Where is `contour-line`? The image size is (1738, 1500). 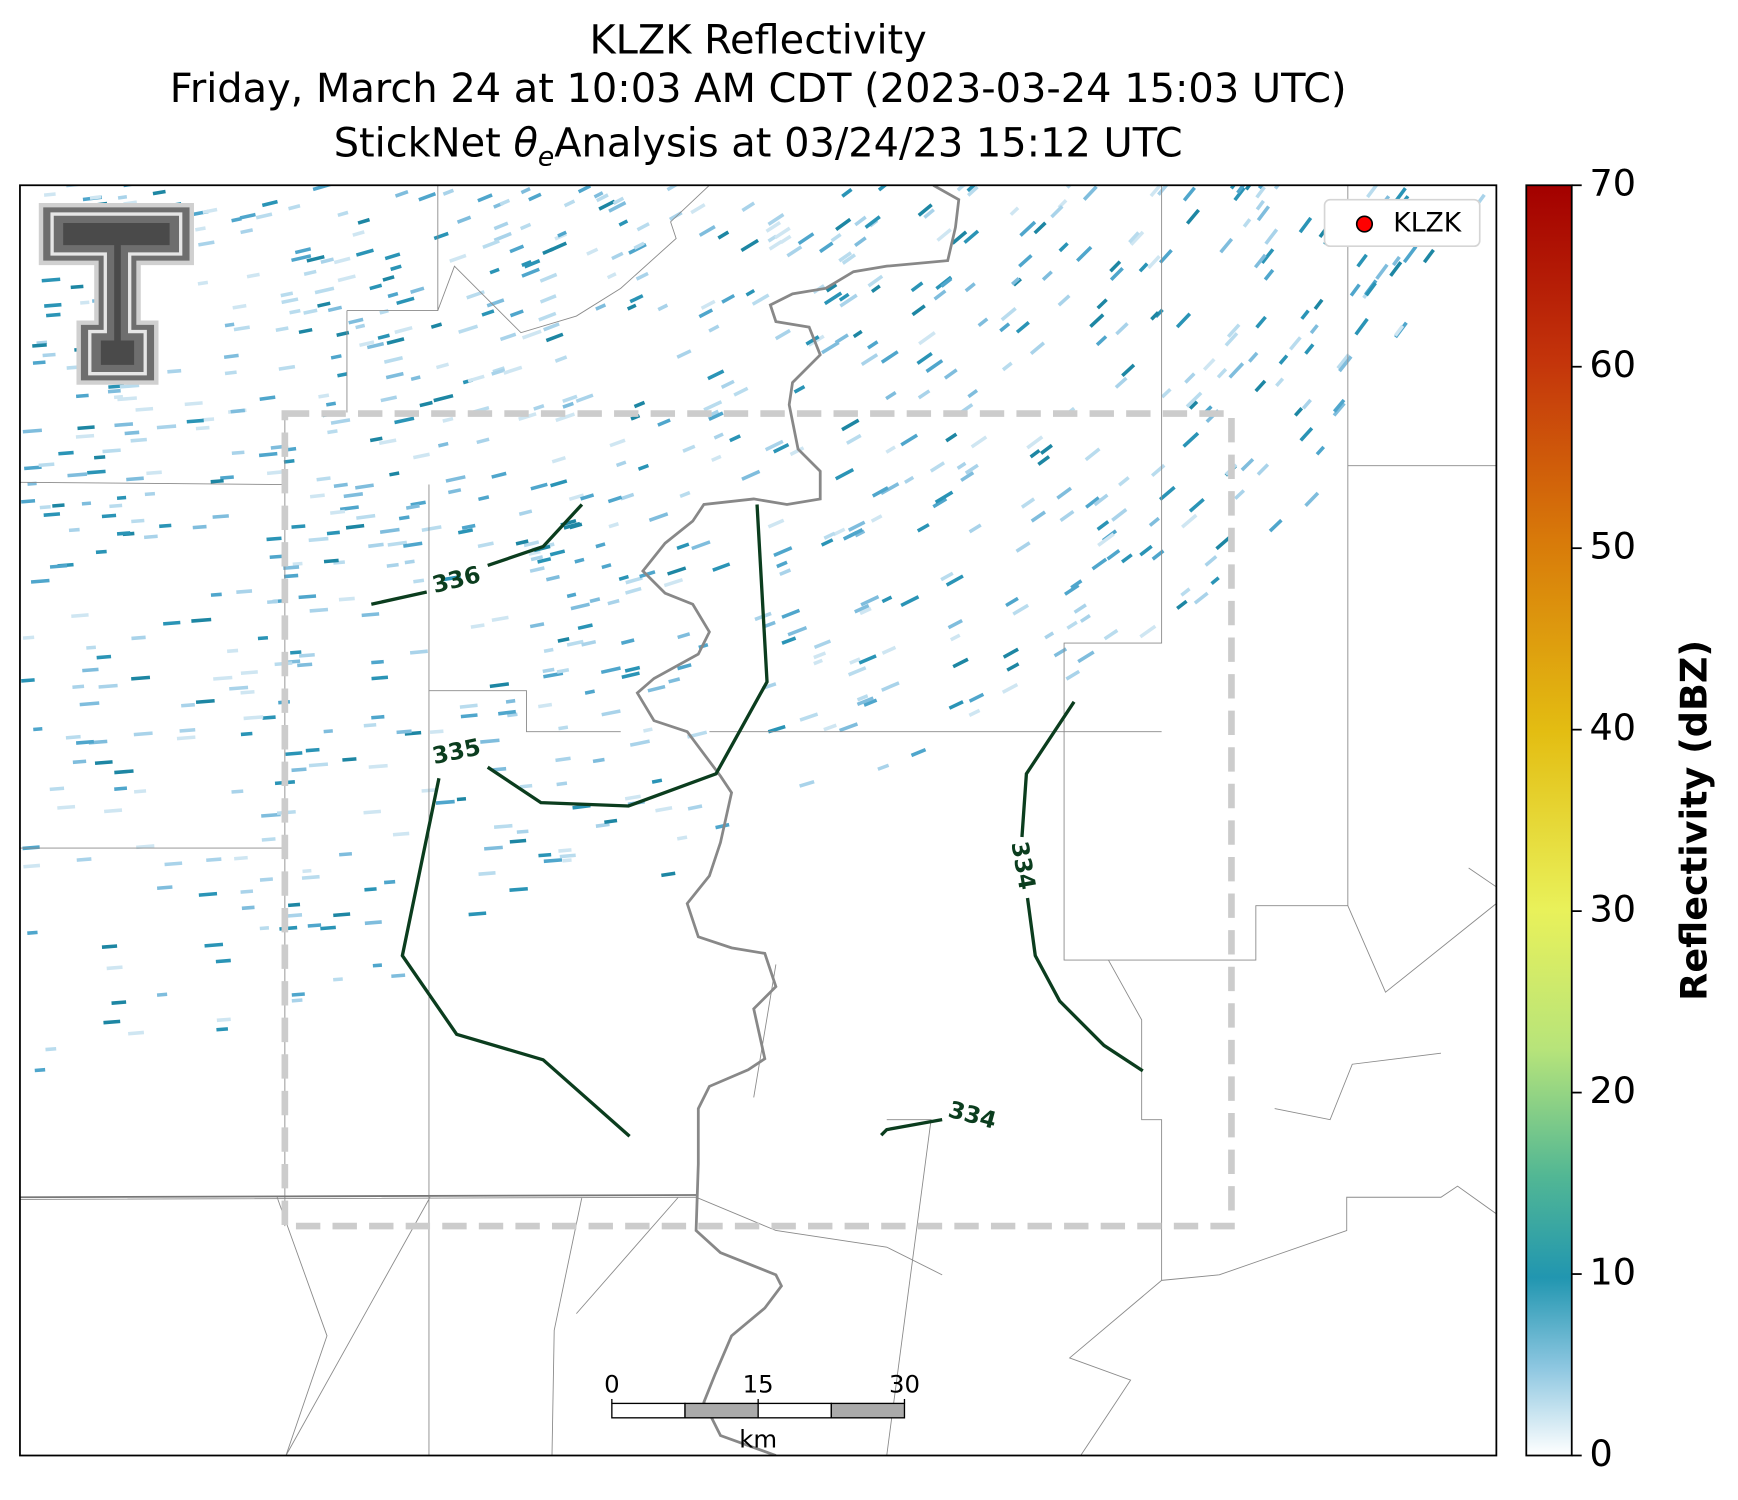 contour-line is located at coordinates (911, 1127).